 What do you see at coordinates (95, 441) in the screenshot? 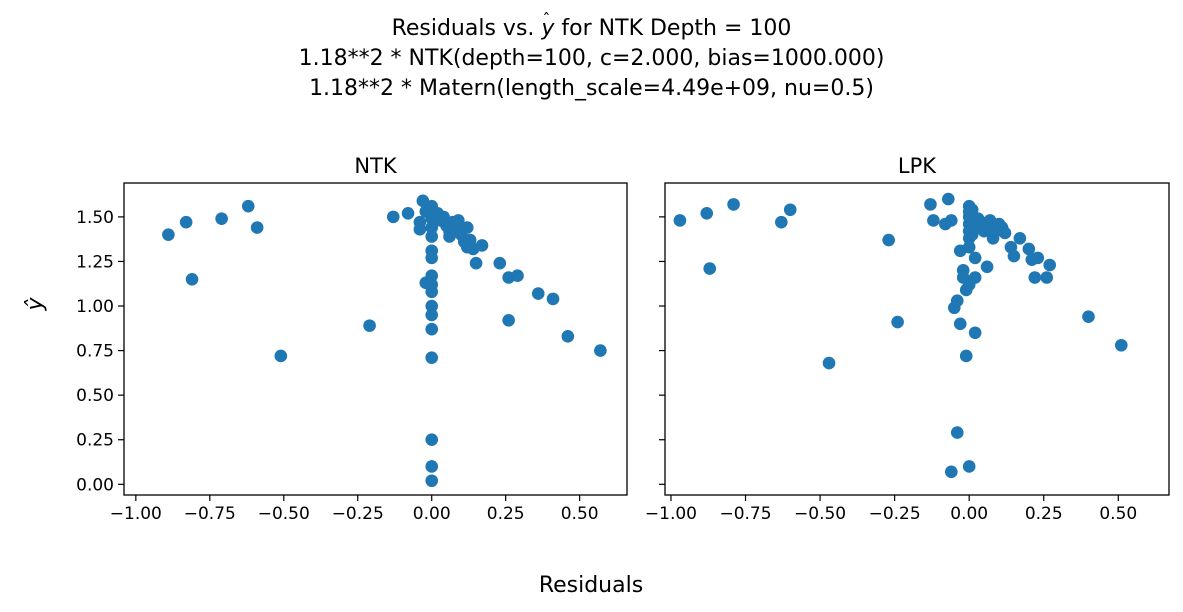
I see `y-tick-label: 0.25` at bounding box center [95, 441].